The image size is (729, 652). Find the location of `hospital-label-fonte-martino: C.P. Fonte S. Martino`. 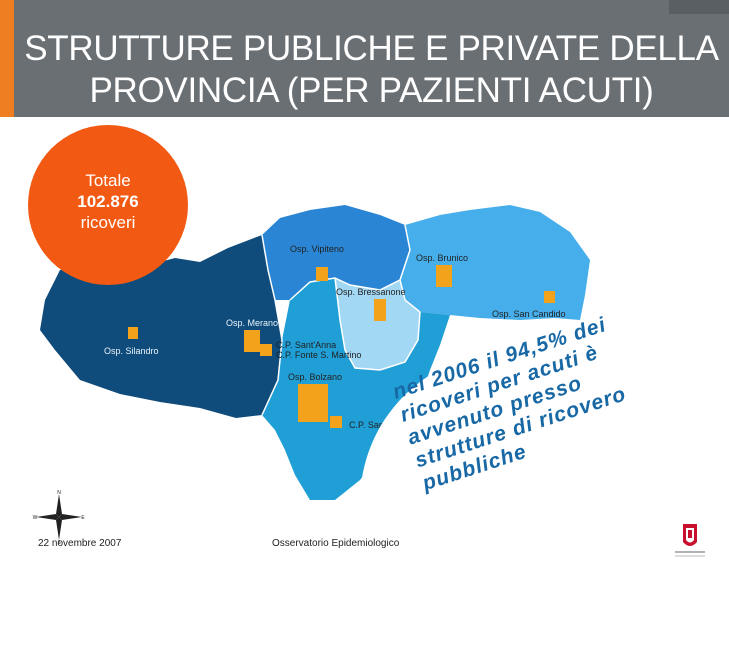

hospital-label-fonte-martino: C.P. Fonte S. Martino is located at coordinates (319, 355).